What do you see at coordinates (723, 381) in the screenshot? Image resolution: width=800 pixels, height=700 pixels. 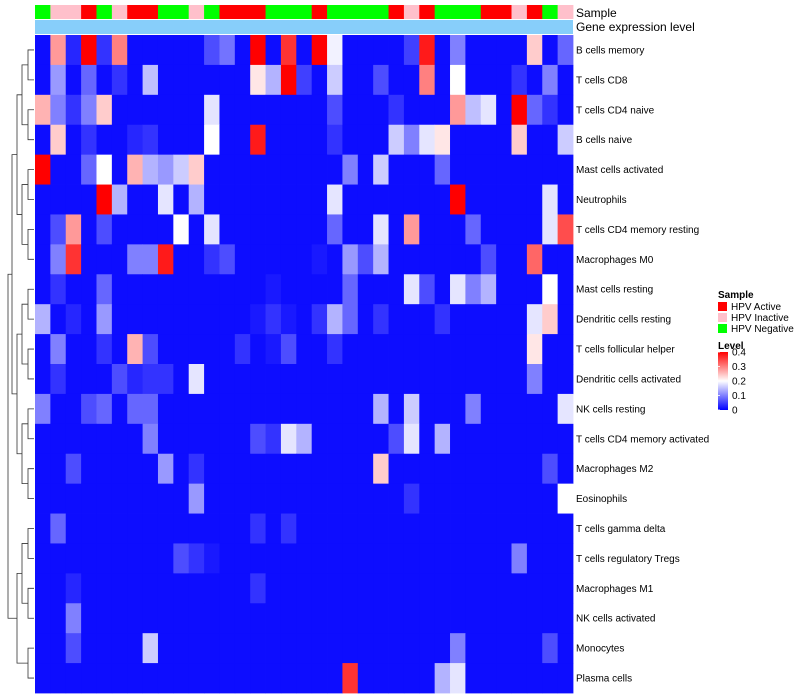 I see `level-legend-gradient` at bounding box center [723, 381].